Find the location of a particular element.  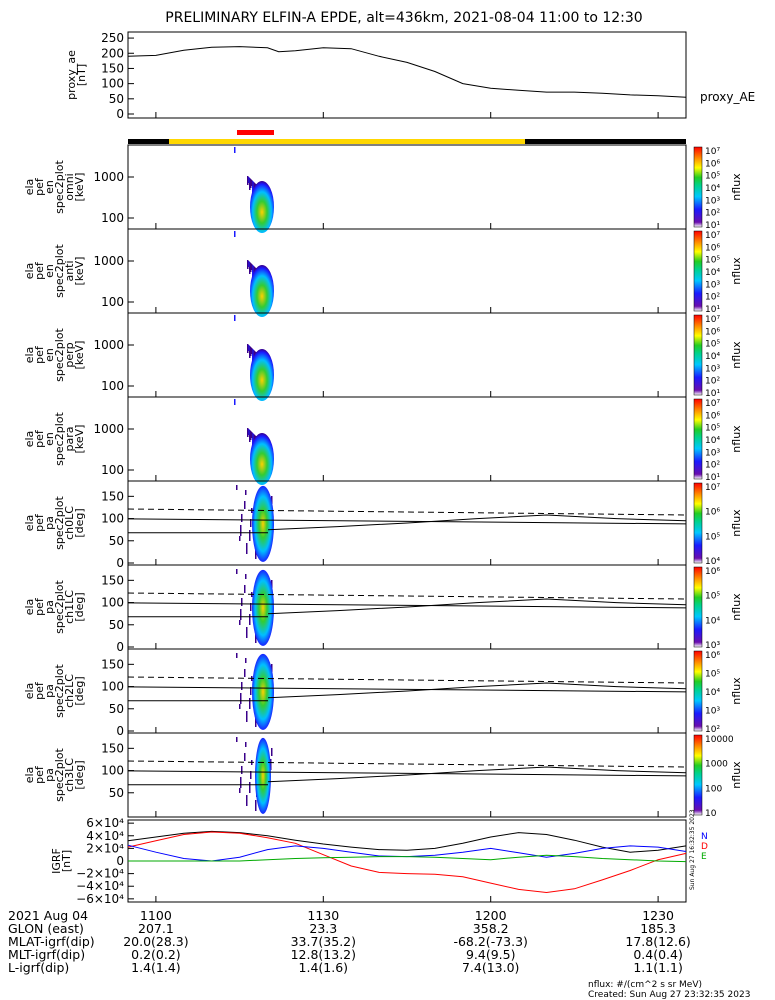

igrf-lines is located at coordinates (407, 862).